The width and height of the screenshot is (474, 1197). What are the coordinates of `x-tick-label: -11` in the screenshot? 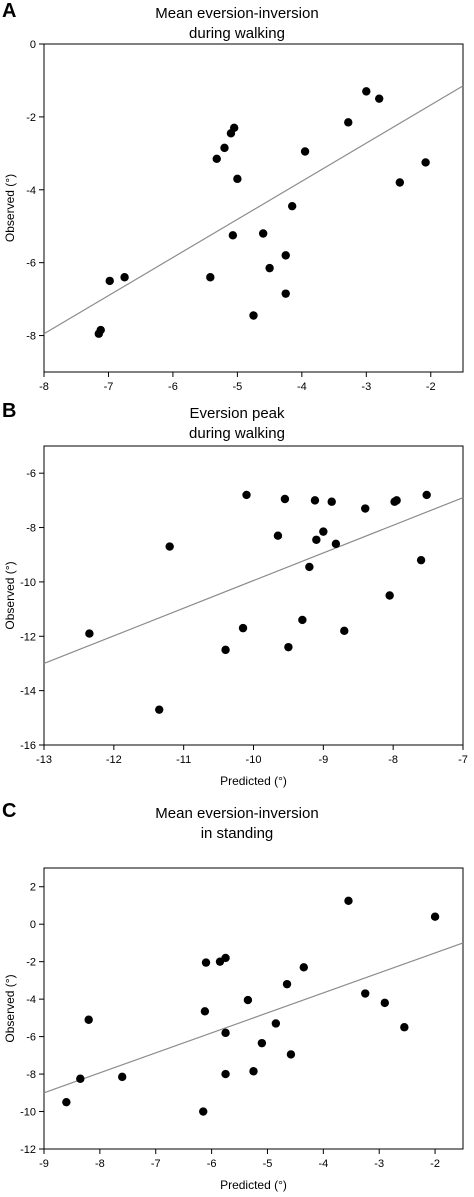 It's located at (183, 760).